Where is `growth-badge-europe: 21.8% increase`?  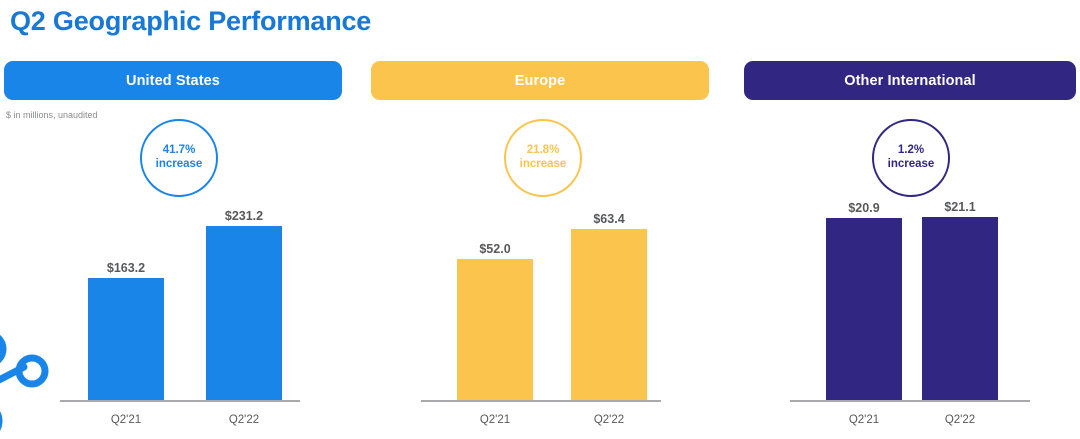 growth-badge-europe: 21.8% increase is located at coordinates (543, 158).